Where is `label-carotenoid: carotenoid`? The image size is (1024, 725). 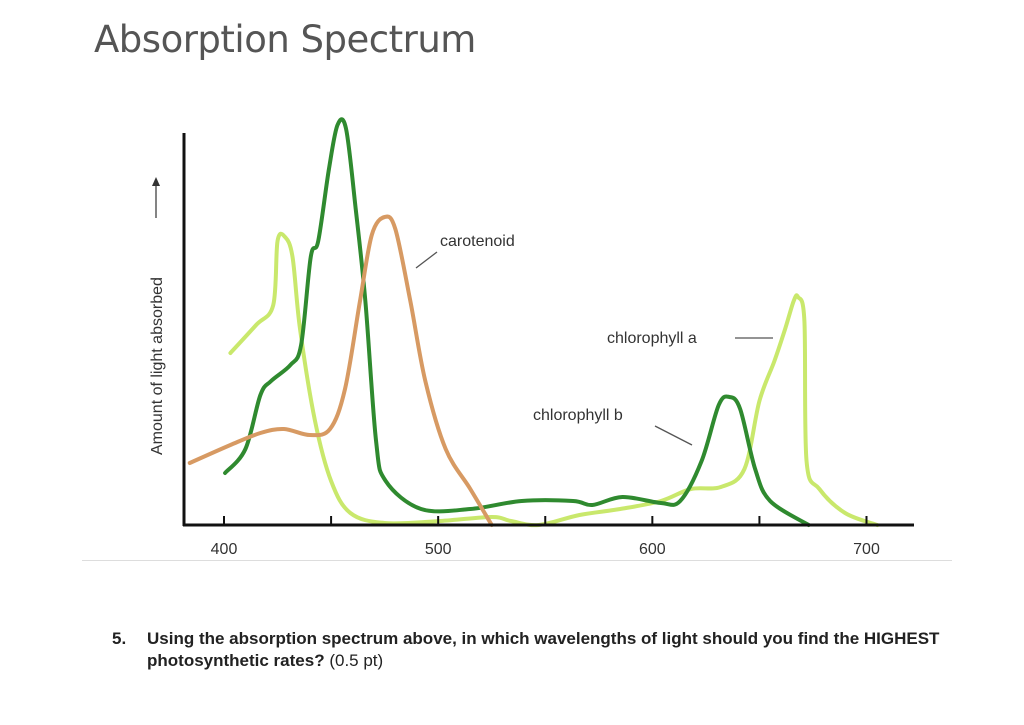
label-carotenoid: carotenoid is located at coordinates (477, 241).